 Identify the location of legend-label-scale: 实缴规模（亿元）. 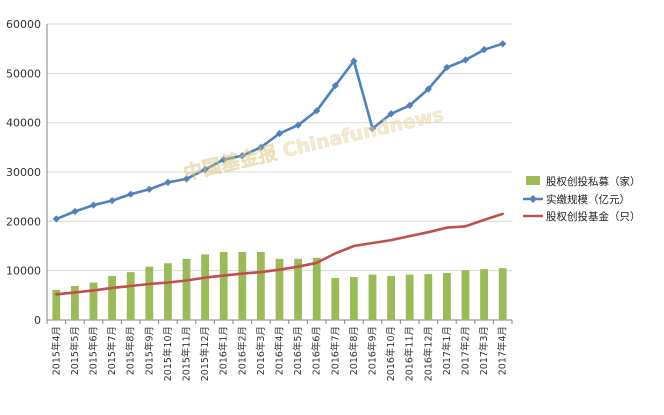
(588, 199).